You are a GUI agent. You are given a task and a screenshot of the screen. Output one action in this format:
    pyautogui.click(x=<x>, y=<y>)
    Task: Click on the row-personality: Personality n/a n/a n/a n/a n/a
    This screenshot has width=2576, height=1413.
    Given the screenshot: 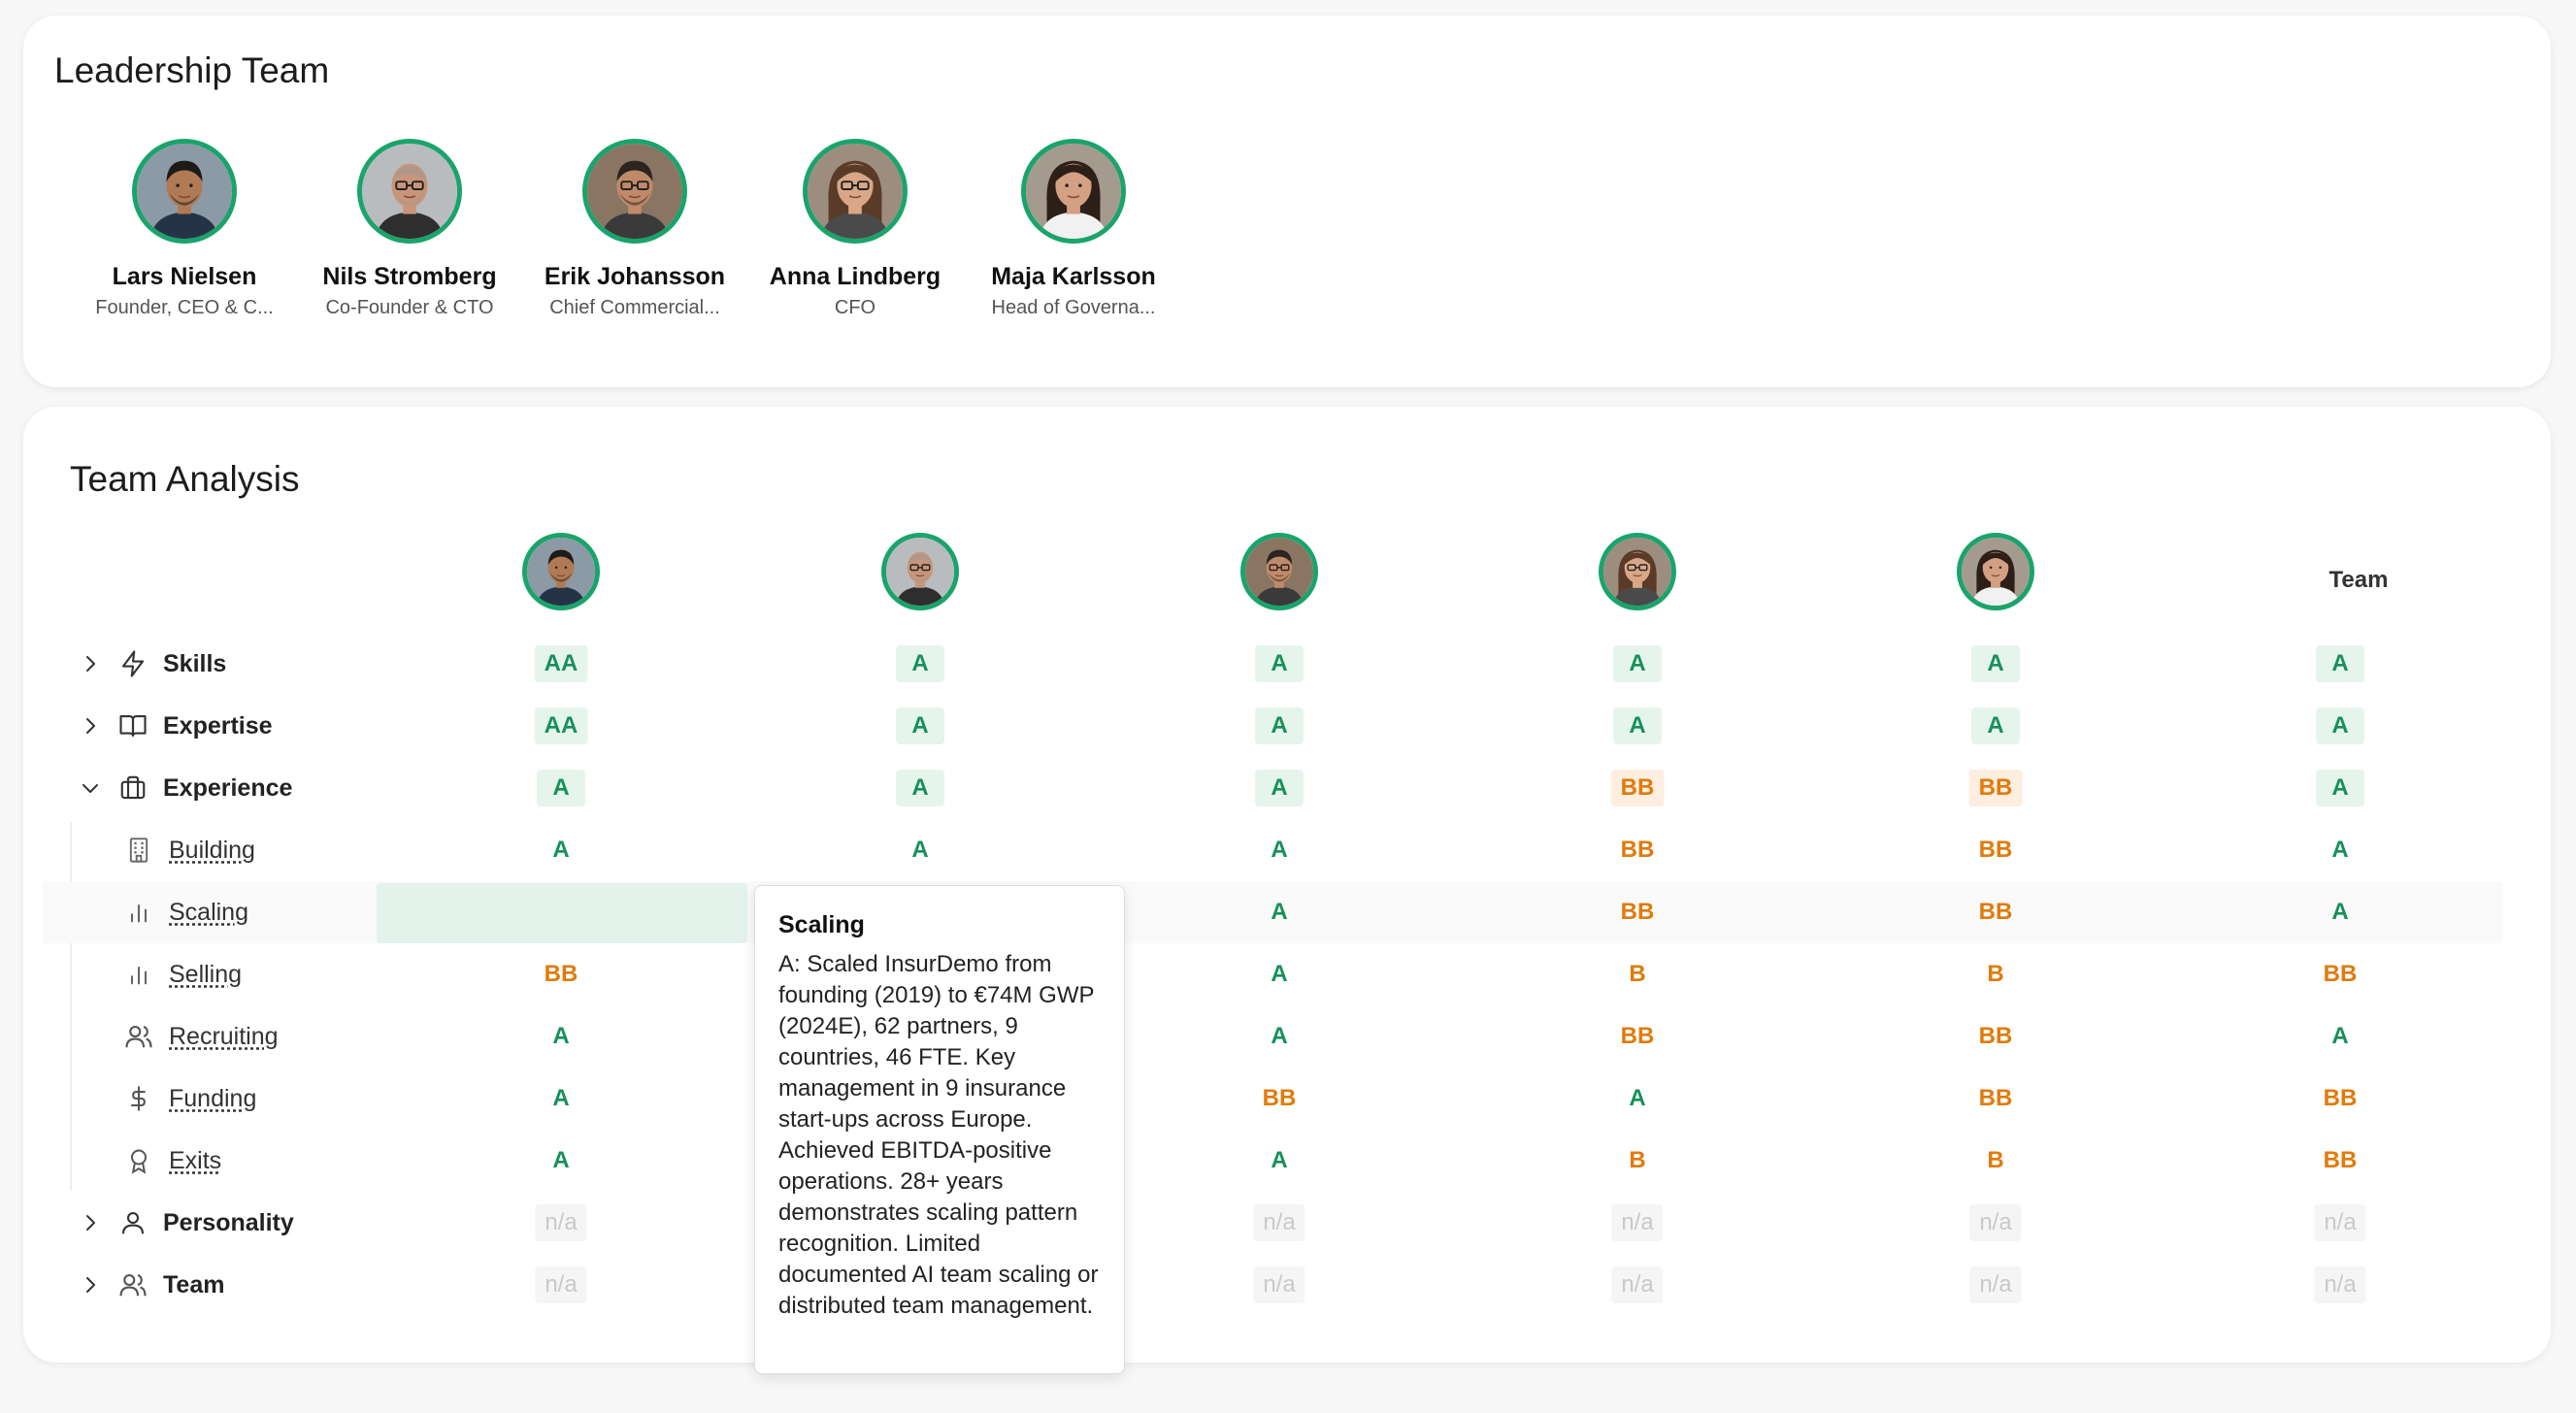 What is the action you would take?
    pyautogui.click(x=1273, y=1223)
    